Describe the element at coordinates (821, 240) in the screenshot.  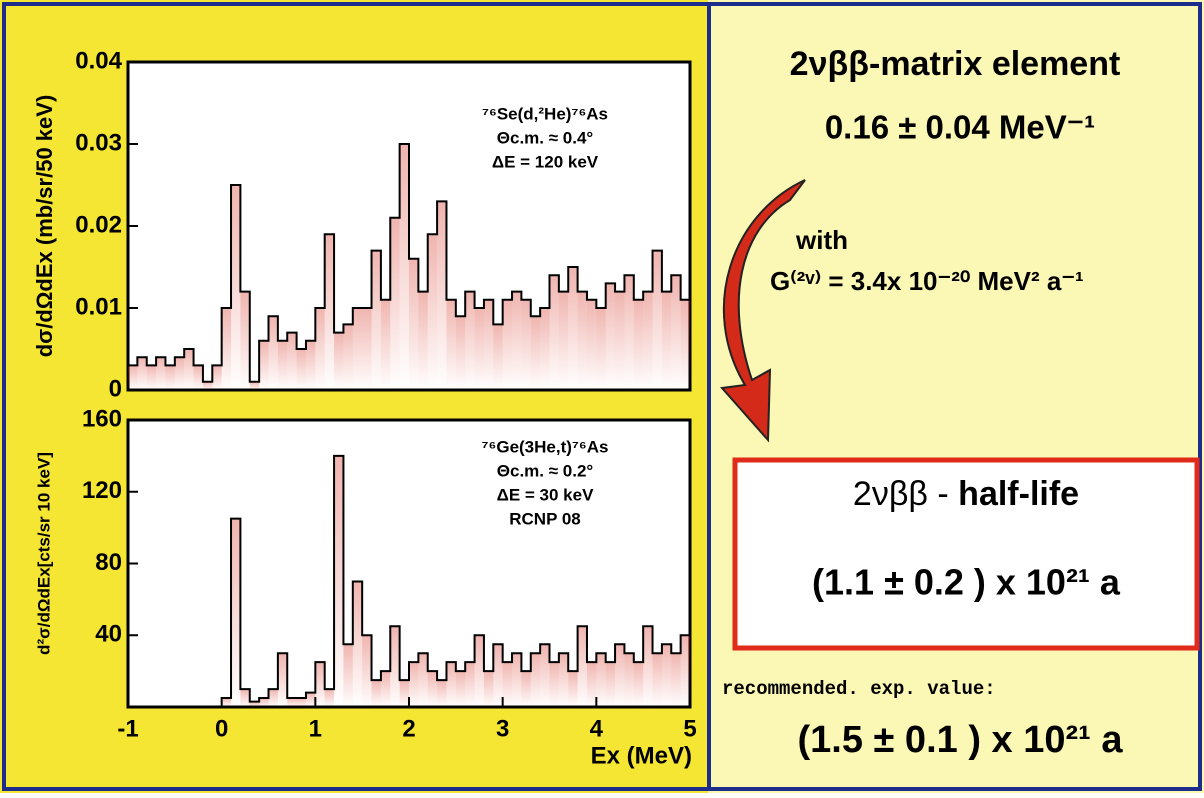
I see `with-label: with` at that location.